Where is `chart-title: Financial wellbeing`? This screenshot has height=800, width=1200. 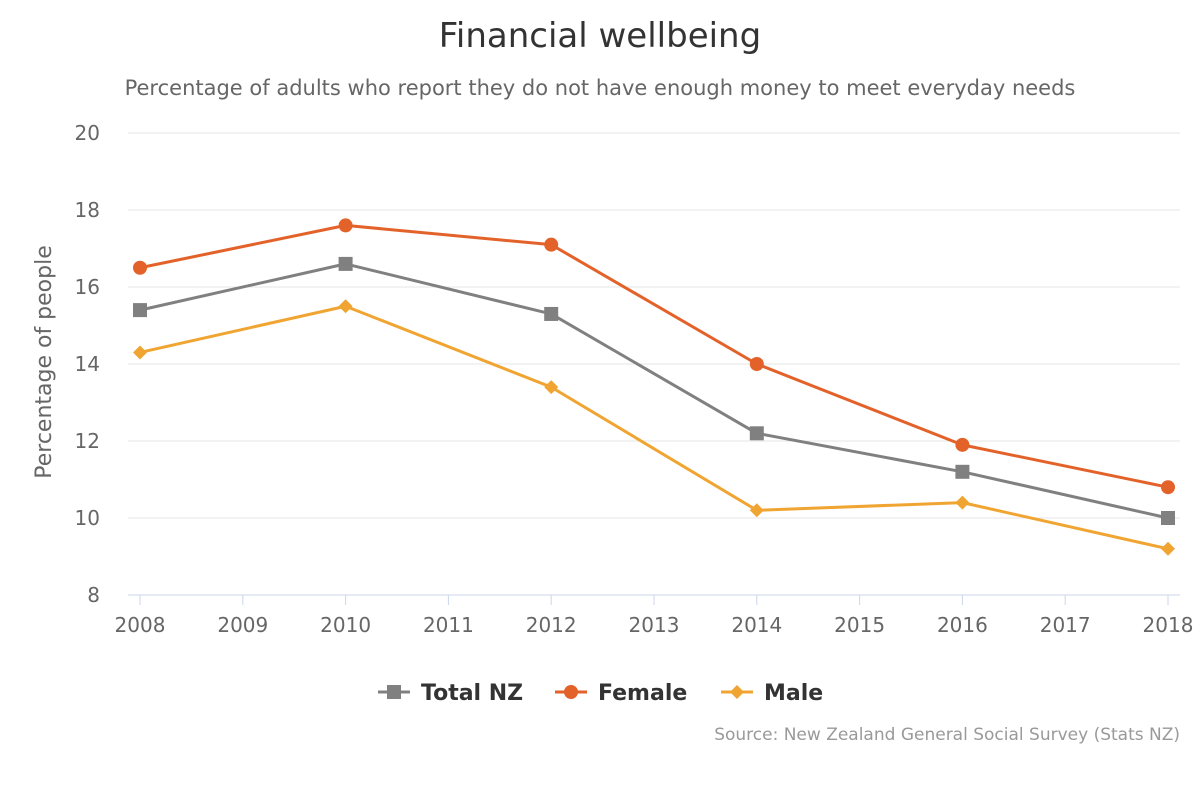
chart-title: Financial wellbeing is located at coordinates (600, 36).